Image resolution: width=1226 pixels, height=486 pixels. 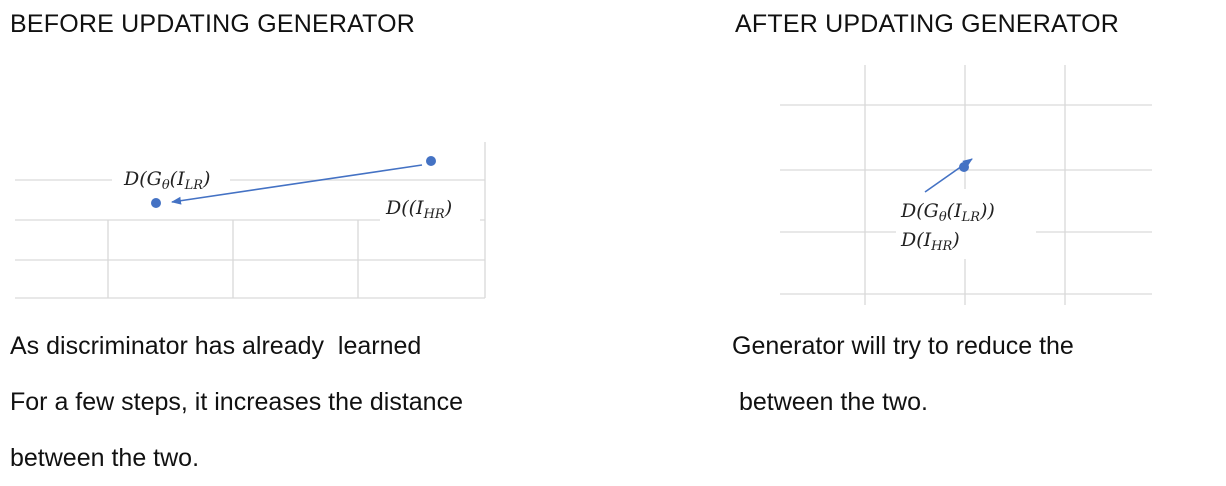 I want to click on caption-line: As discriminator has already learned, so click(x=216, y=346).